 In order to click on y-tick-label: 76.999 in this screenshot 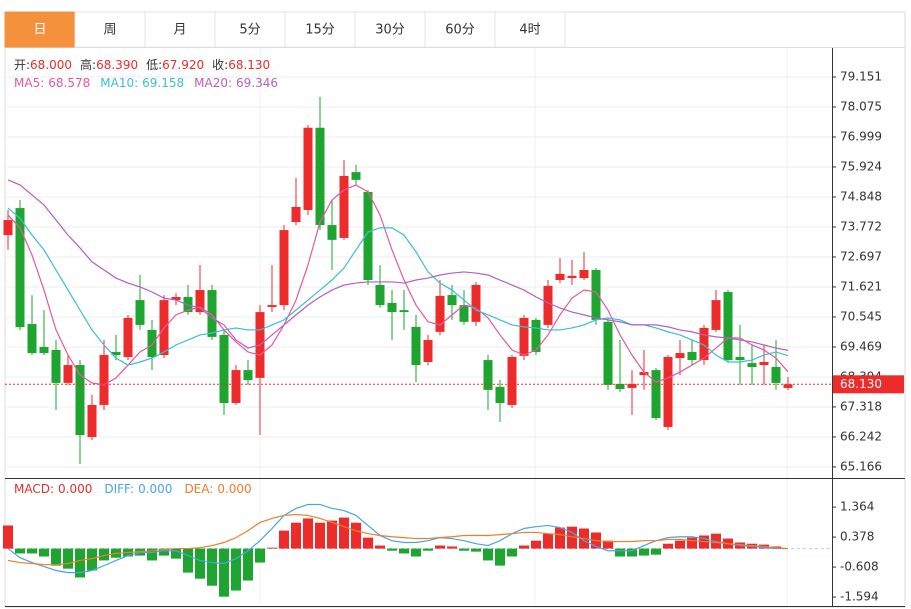, I will do `click(861, 136)`.